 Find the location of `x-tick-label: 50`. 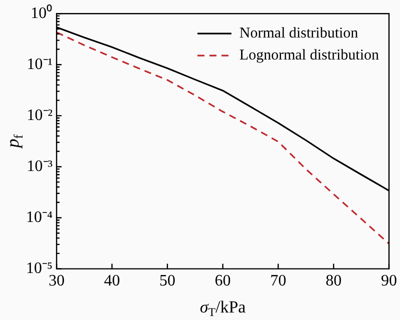

x-tick-label: 50 is located at coordinates (167, 281).